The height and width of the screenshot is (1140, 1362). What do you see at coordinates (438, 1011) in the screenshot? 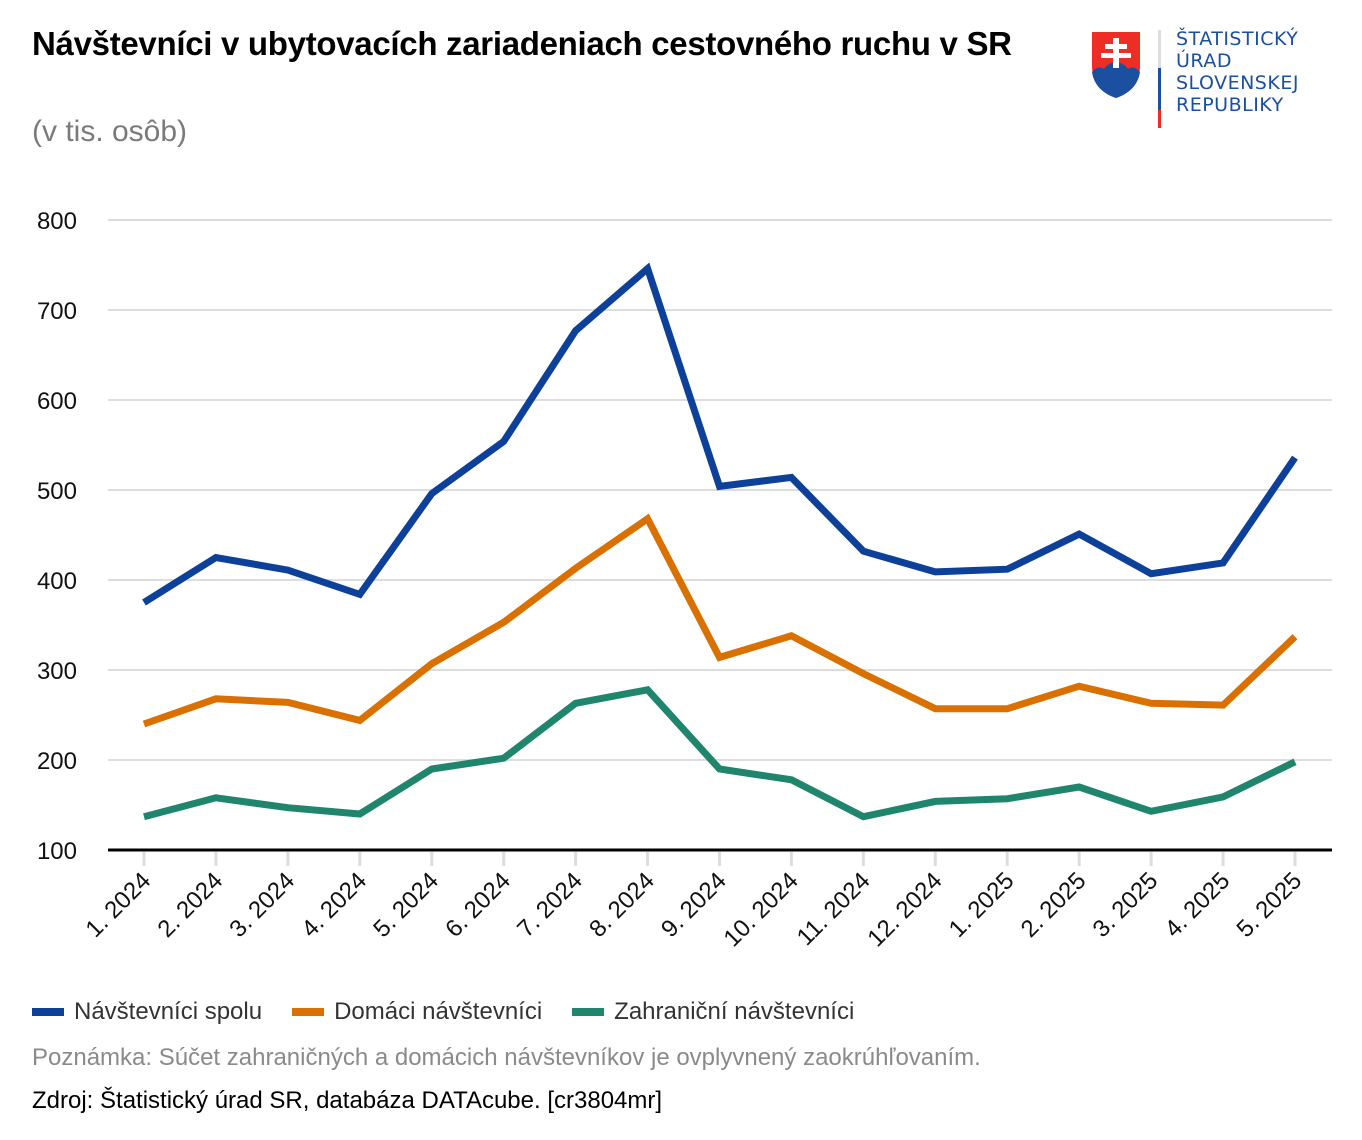
I see `legend-label: Domáci návštevníci` at bounding box center [438, 1011].